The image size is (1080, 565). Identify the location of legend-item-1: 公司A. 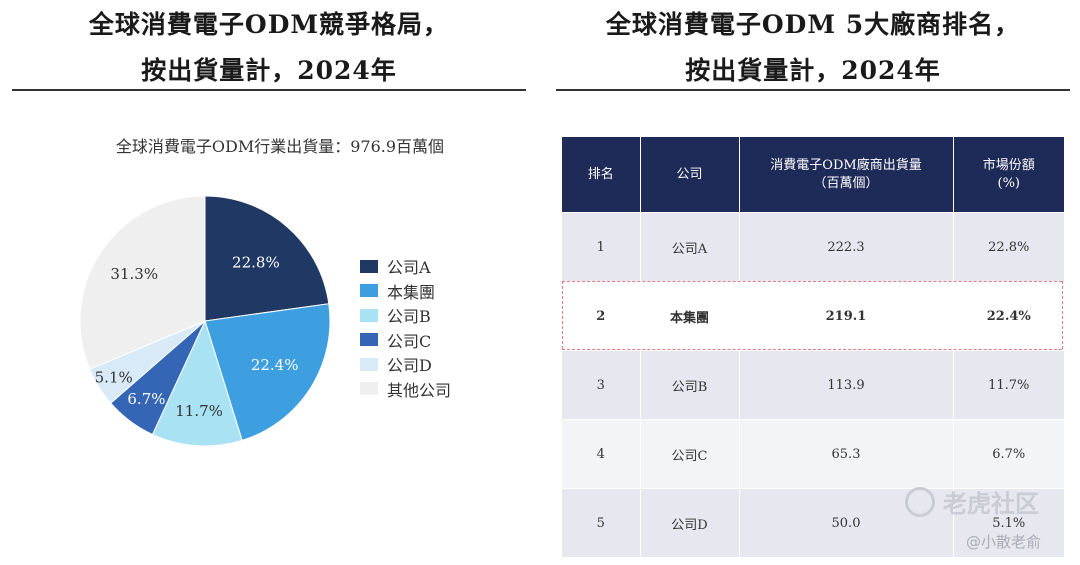
(405, 266).